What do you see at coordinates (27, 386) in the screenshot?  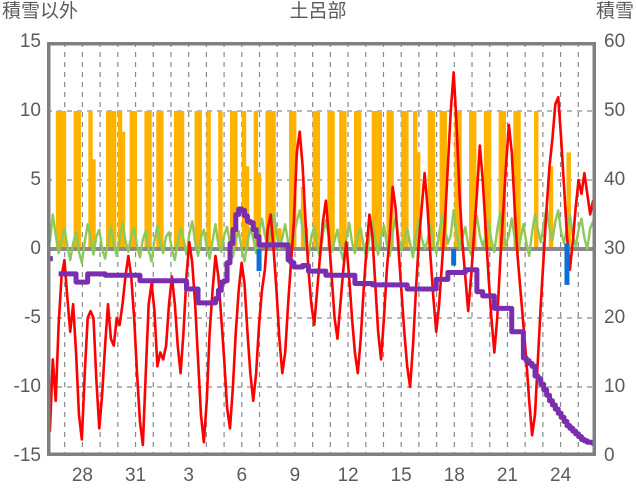 I see `left-tick-label: -10` at bounding box center [27, 386].